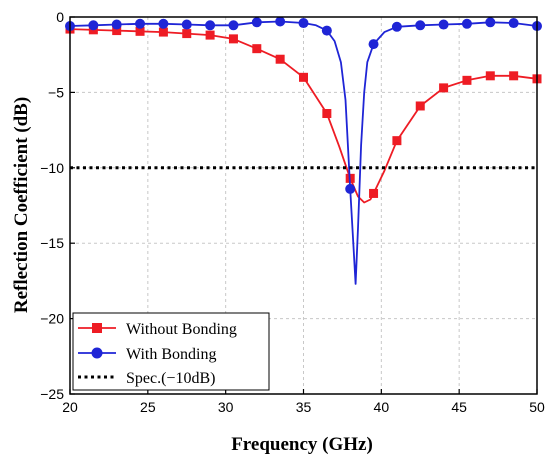 This screenshot has width=550, height=461. Describe the element at coordinates (148, 407) in the screenshot. I see `x-tick-label: 25` at that location.